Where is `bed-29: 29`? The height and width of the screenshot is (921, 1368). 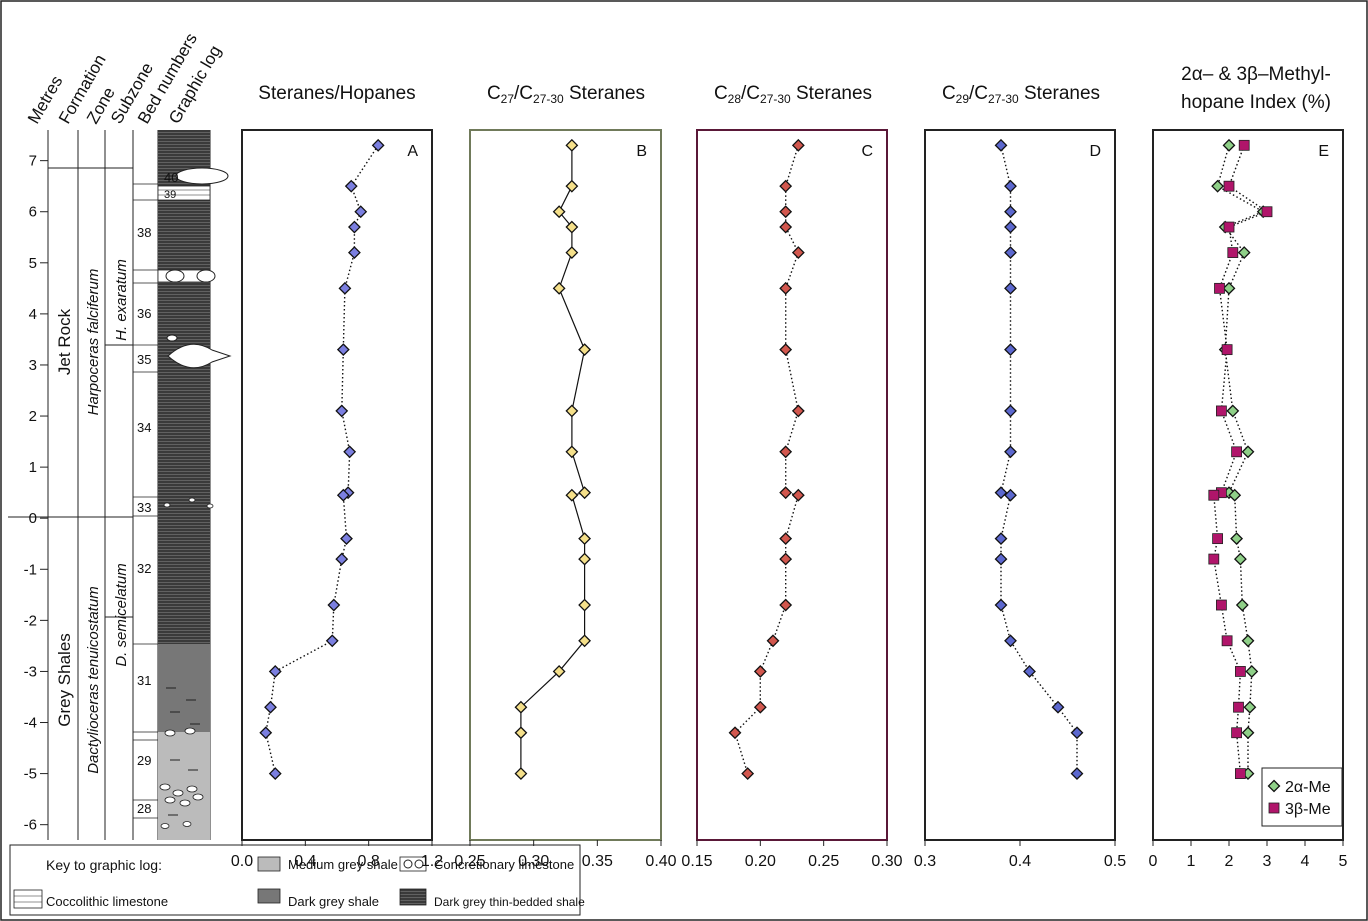 bed-29: 29 is located at coordinates (144, 760).